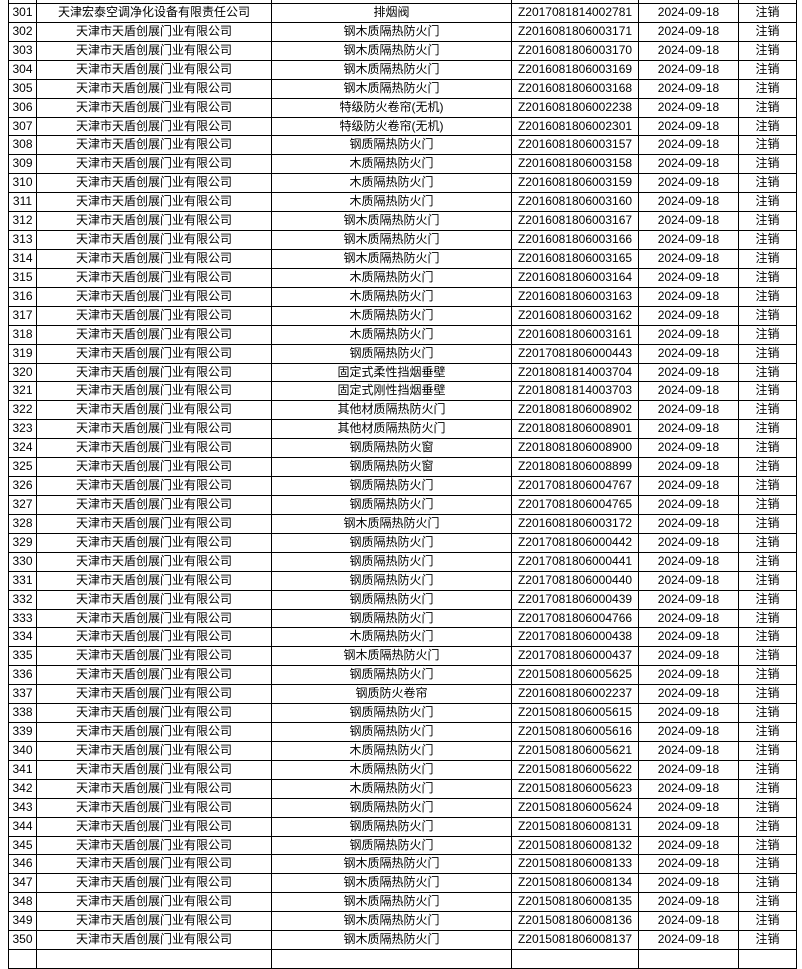 Image resolution: width=802 pixels, height=969 pixels. What do you see at coordinates (575, 88) in the screenshot?
I see `cell-cert: Z2016081806003168` at bounding box center [575, 88].